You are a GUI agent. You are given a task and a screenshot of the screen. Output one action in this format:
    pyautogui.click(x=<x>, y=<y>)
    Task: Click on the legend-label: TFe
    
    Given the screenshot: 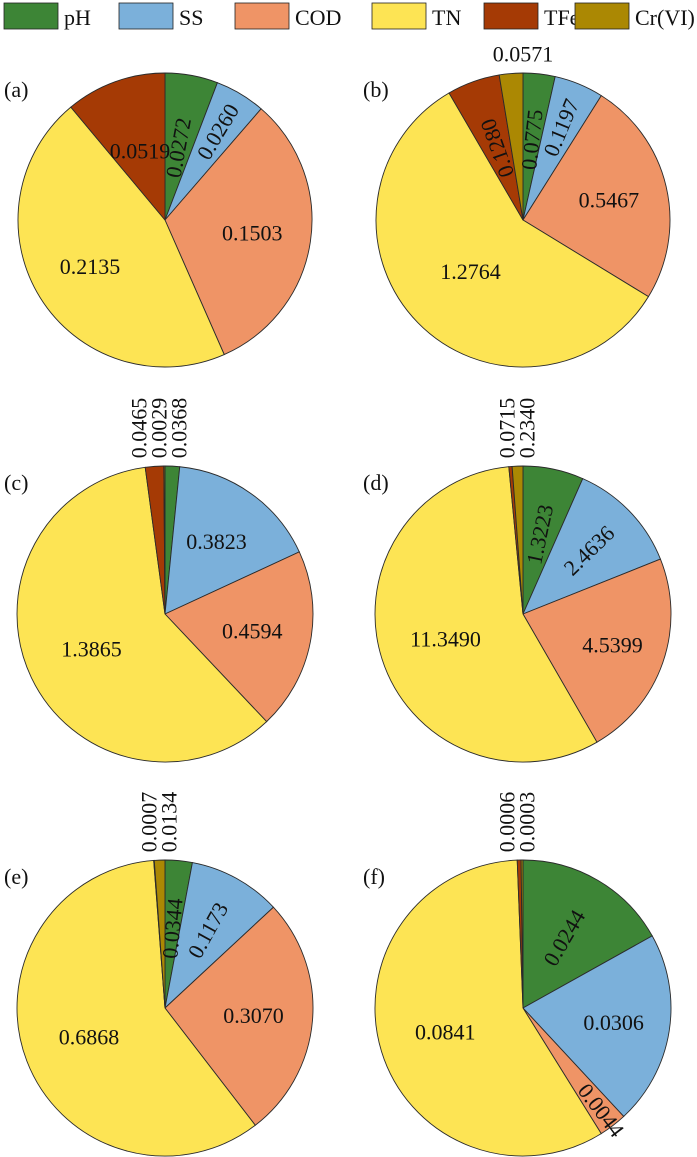 What is the action you would take?
    pyautogui.click(x=561, y=17)
    